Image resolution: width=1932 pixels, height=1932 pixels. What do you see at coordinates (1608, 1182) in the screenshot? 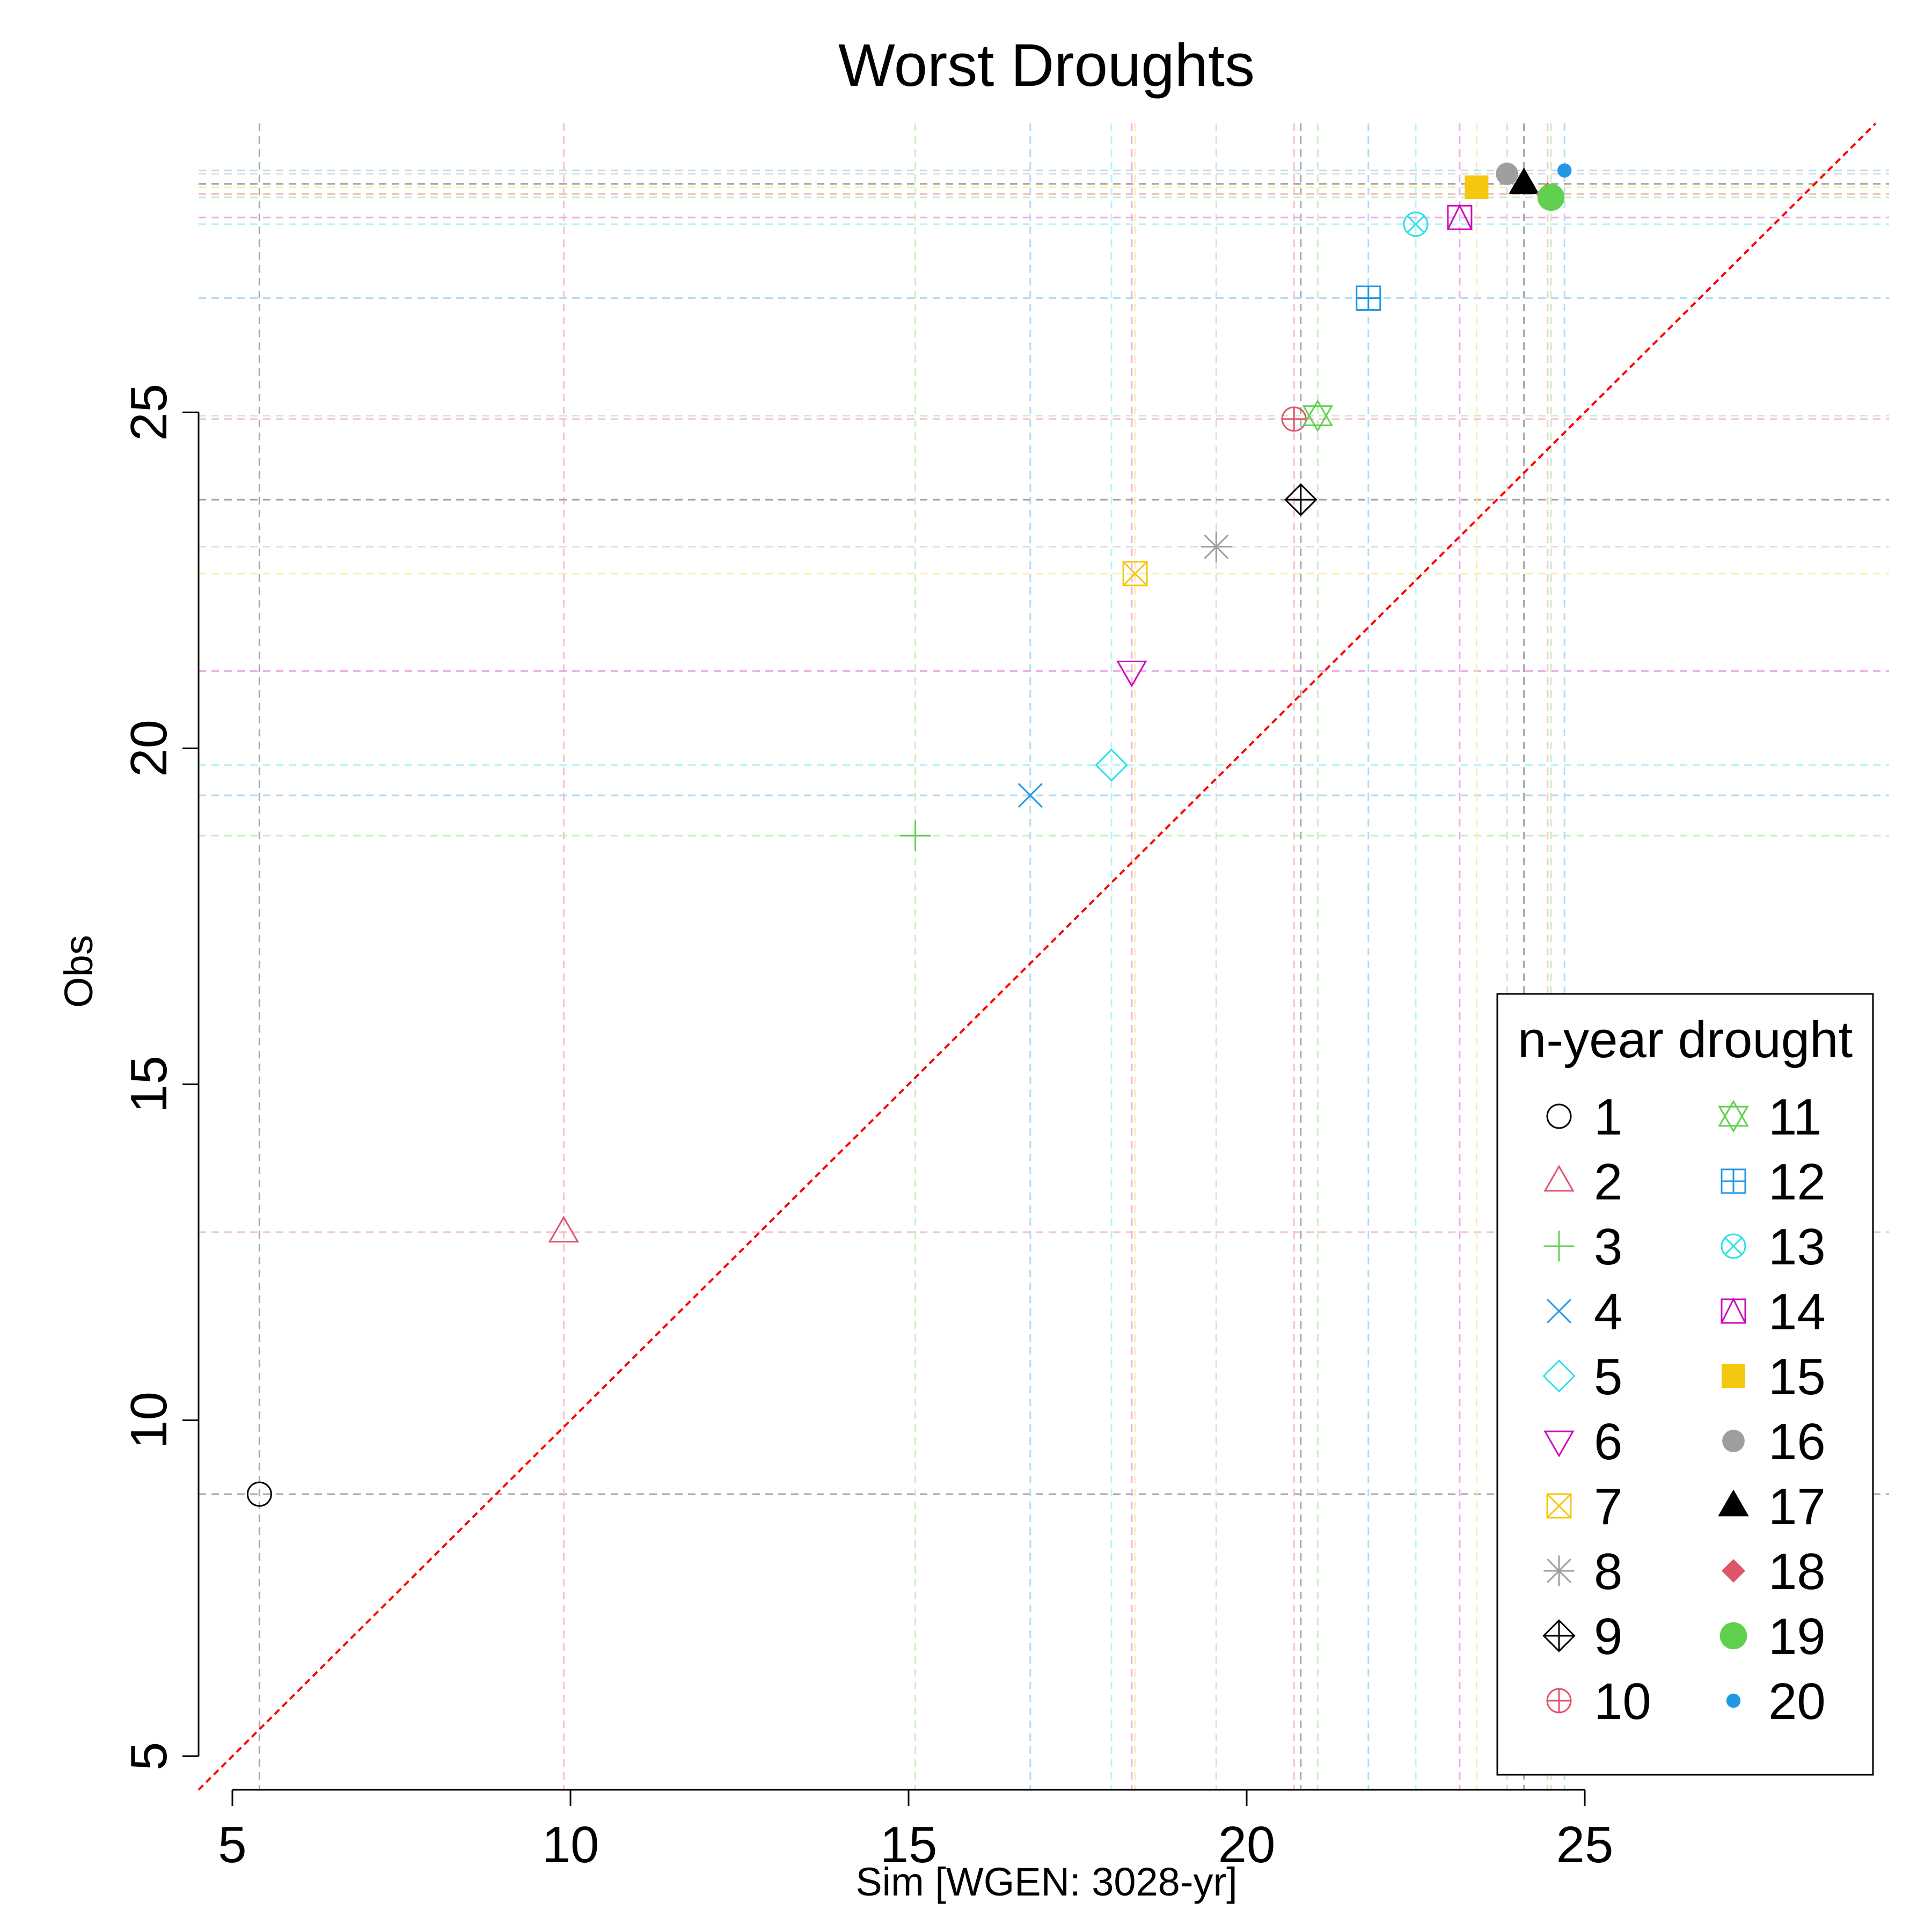
I see `legend-label-2: 2` at bounding box center [1608, 1182].